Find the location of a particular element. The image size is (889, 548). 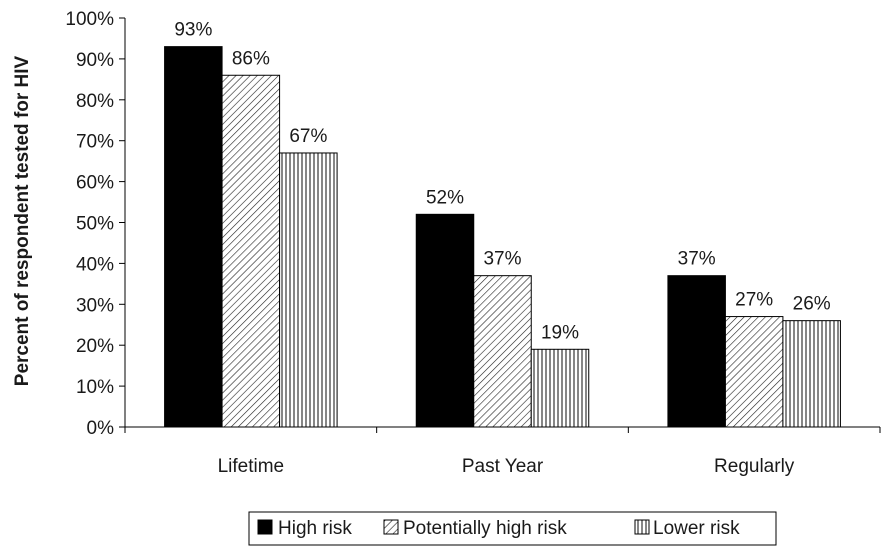

y-tick-label: 10% is located at coordinates (95, 387).